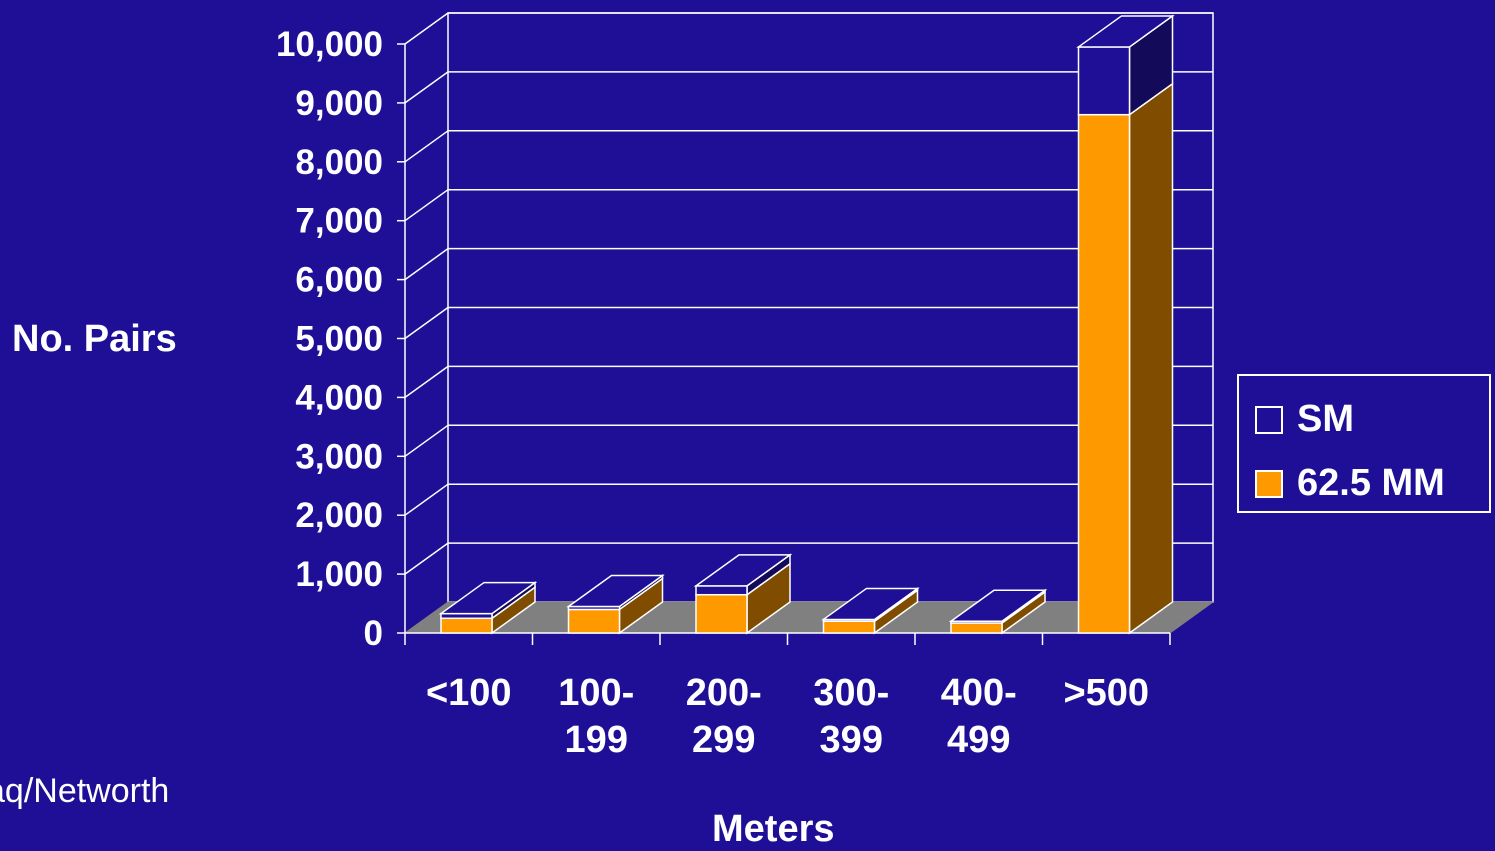 Image resolution: width=1495 pixels, height=851 pixels. I want to click on legend-item-sm: SM, so click(1304, 419).